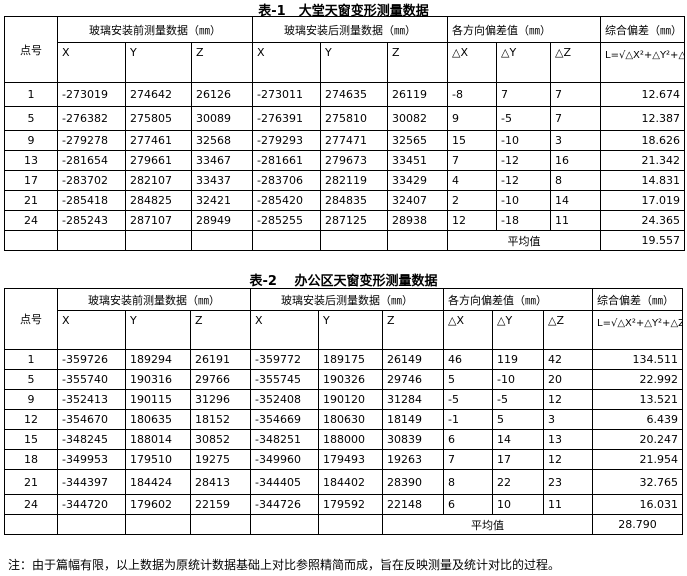 This screenshot has width=687, height=576. I want to click on header-point: 点号, so click(31, 49).